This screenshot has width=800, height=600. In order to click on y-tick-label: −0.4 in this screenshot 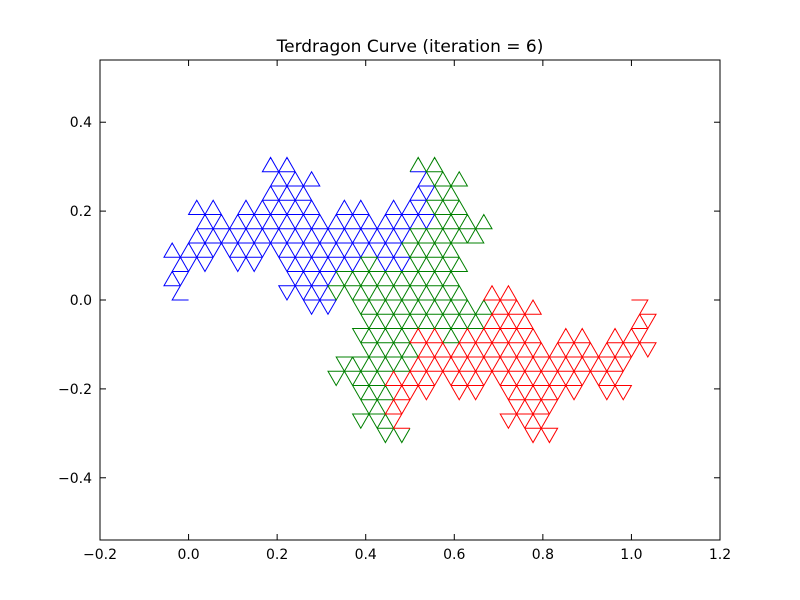, I will do `click(75, 479)`.